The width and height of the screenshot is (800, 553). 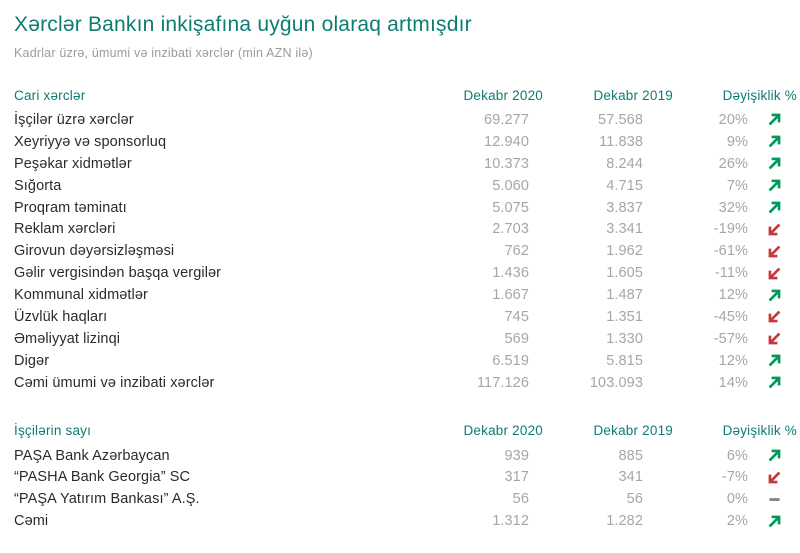 I want to click on row-label: Kommunal xidmətlər, so click(x=81, y=295).